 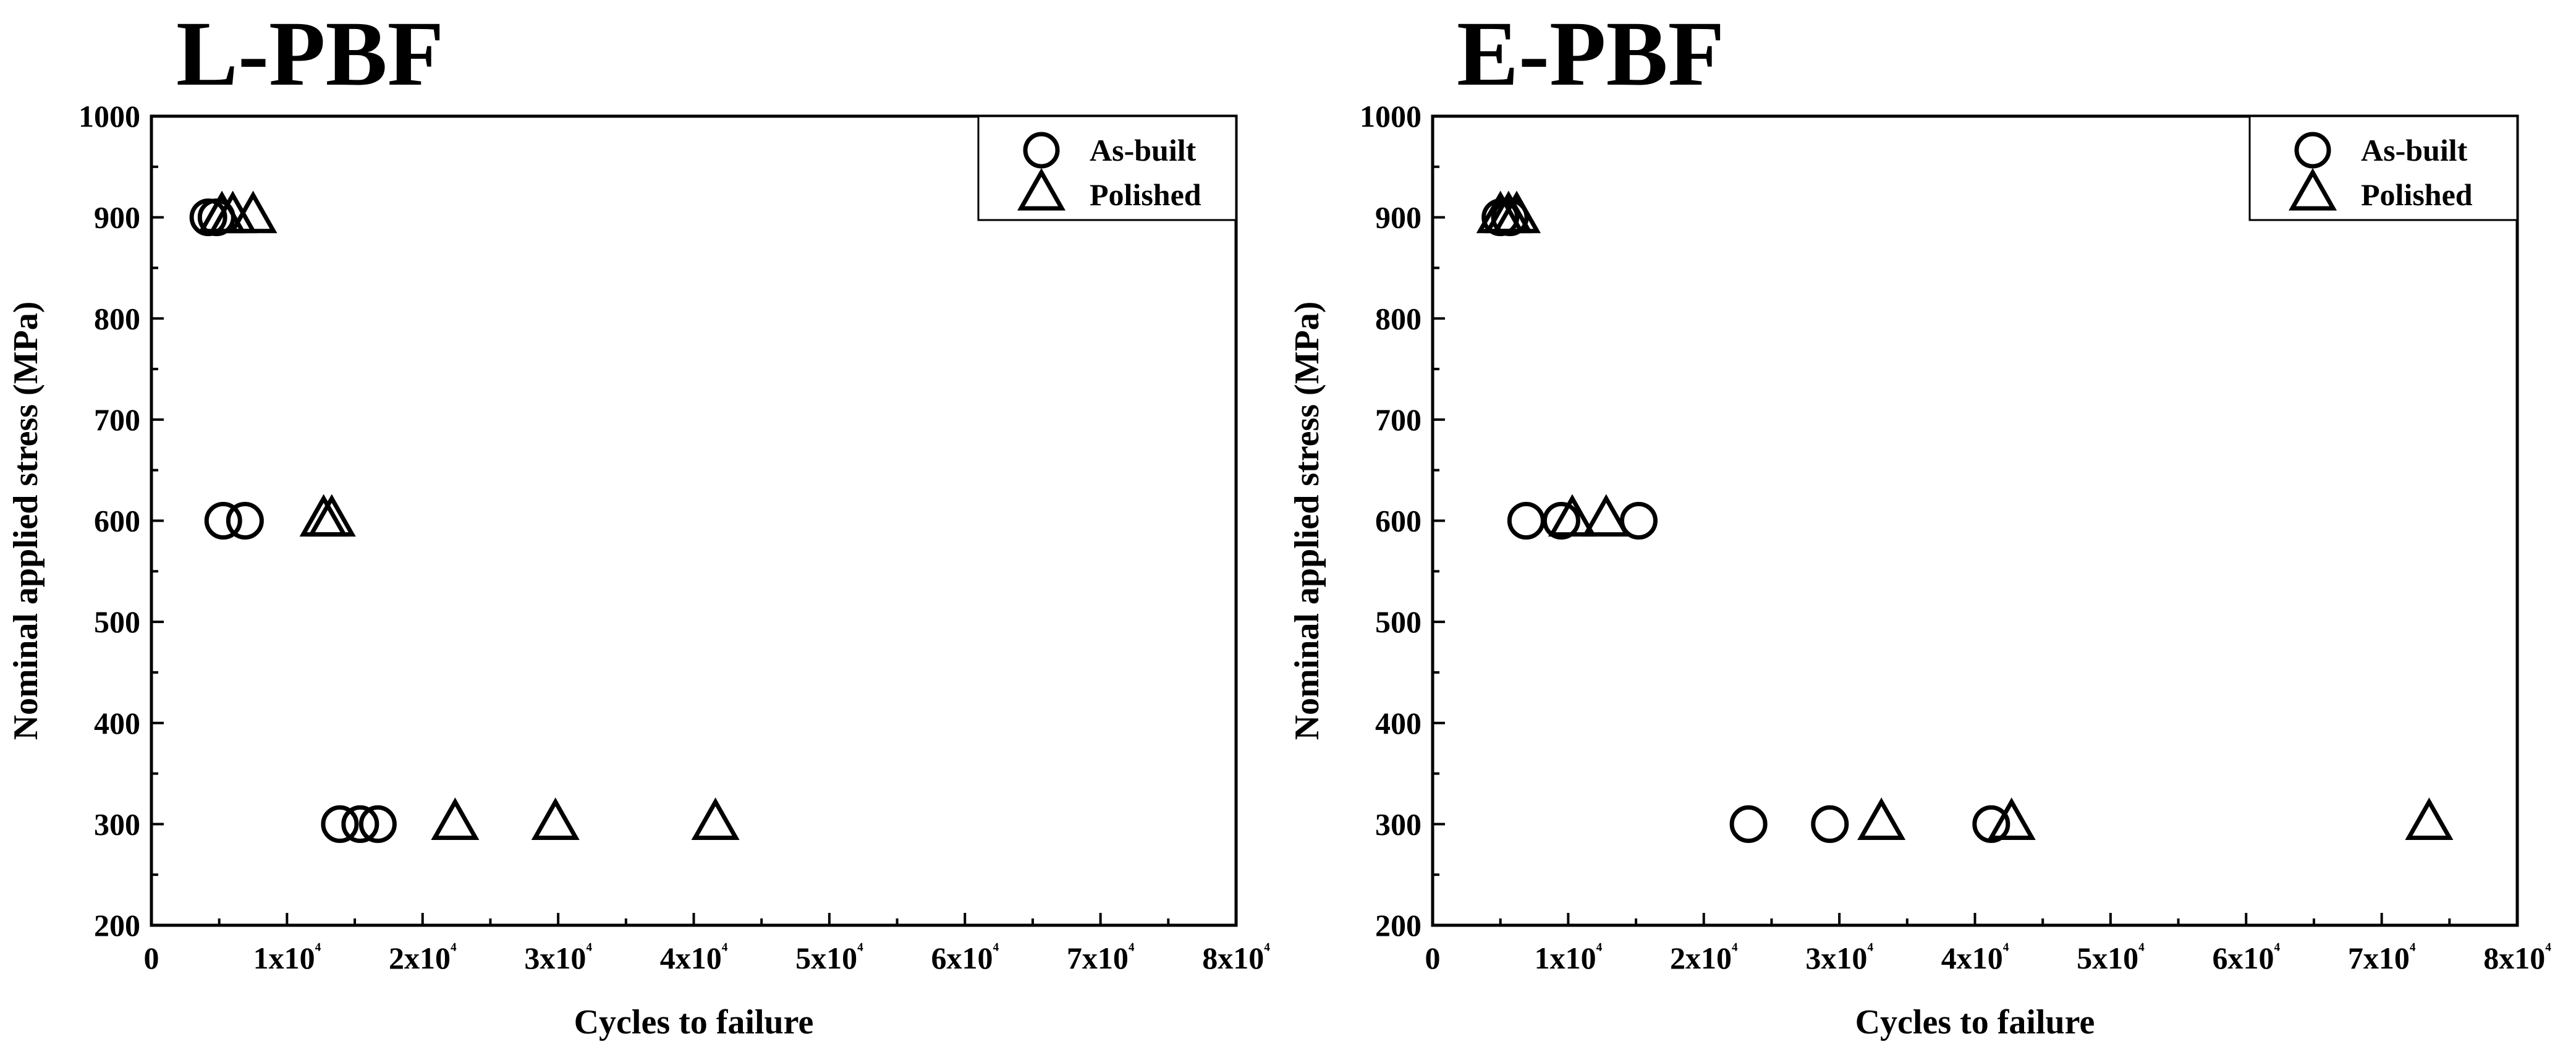 I want to click on legend-box, so click(x=1107, y=168).